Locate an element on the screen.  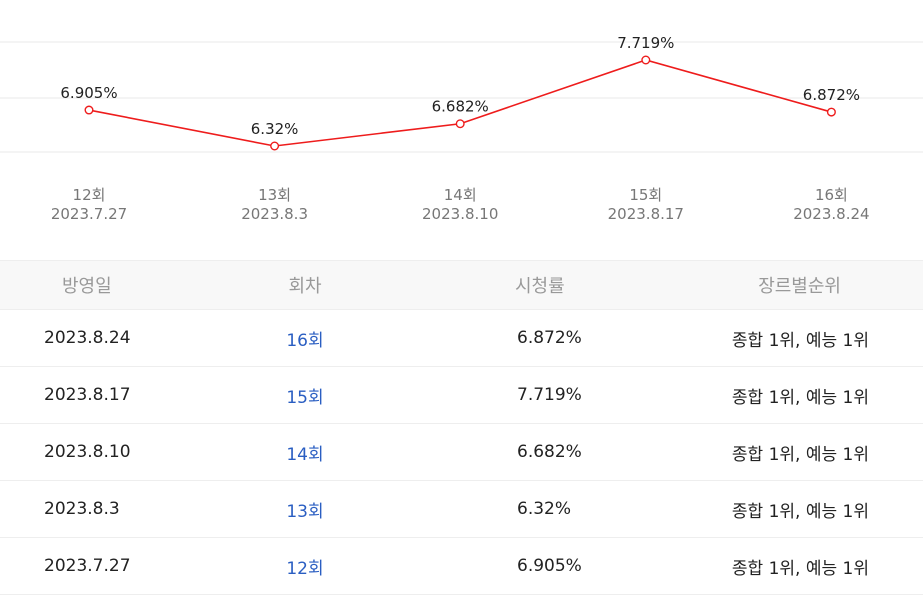
x-tick-date: 2023.8.3 is located at coordinates (274, 214).